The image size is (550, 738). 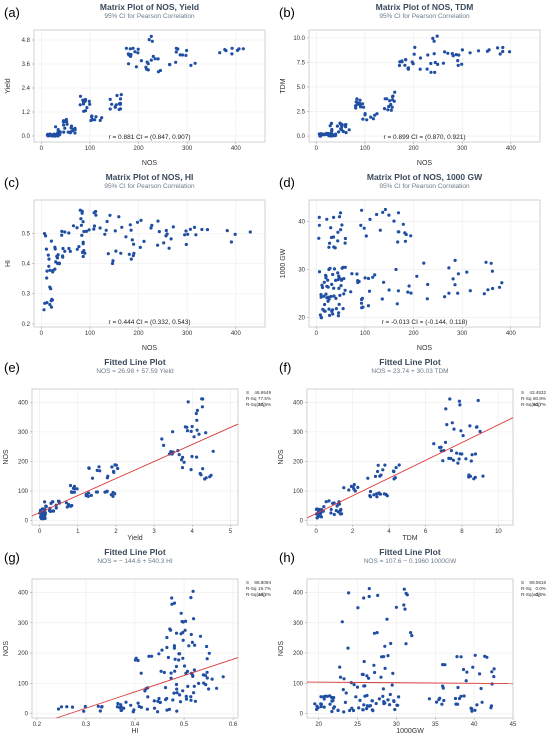 What do you see at coordinates (287, 12) in the screenshot?
I see `panel-label: (b)` at bounding box center [287, 12].